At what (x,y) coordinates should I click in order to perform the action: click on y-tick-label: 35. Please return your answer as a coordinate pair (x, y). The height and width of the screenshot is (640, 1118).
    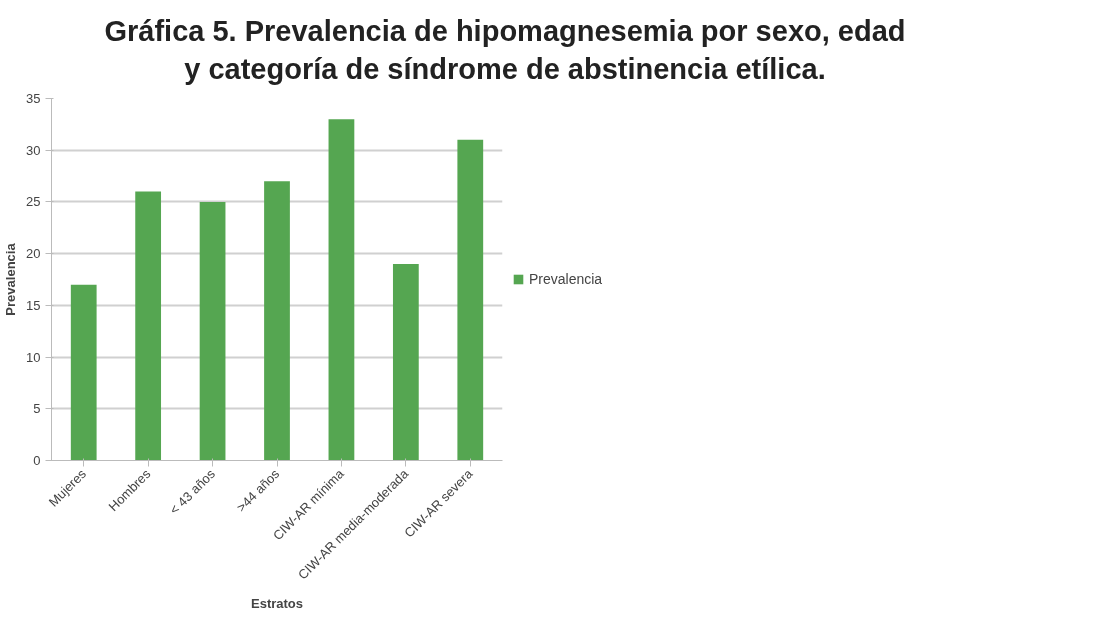
    Looking at the image, I should click on (33, 99).